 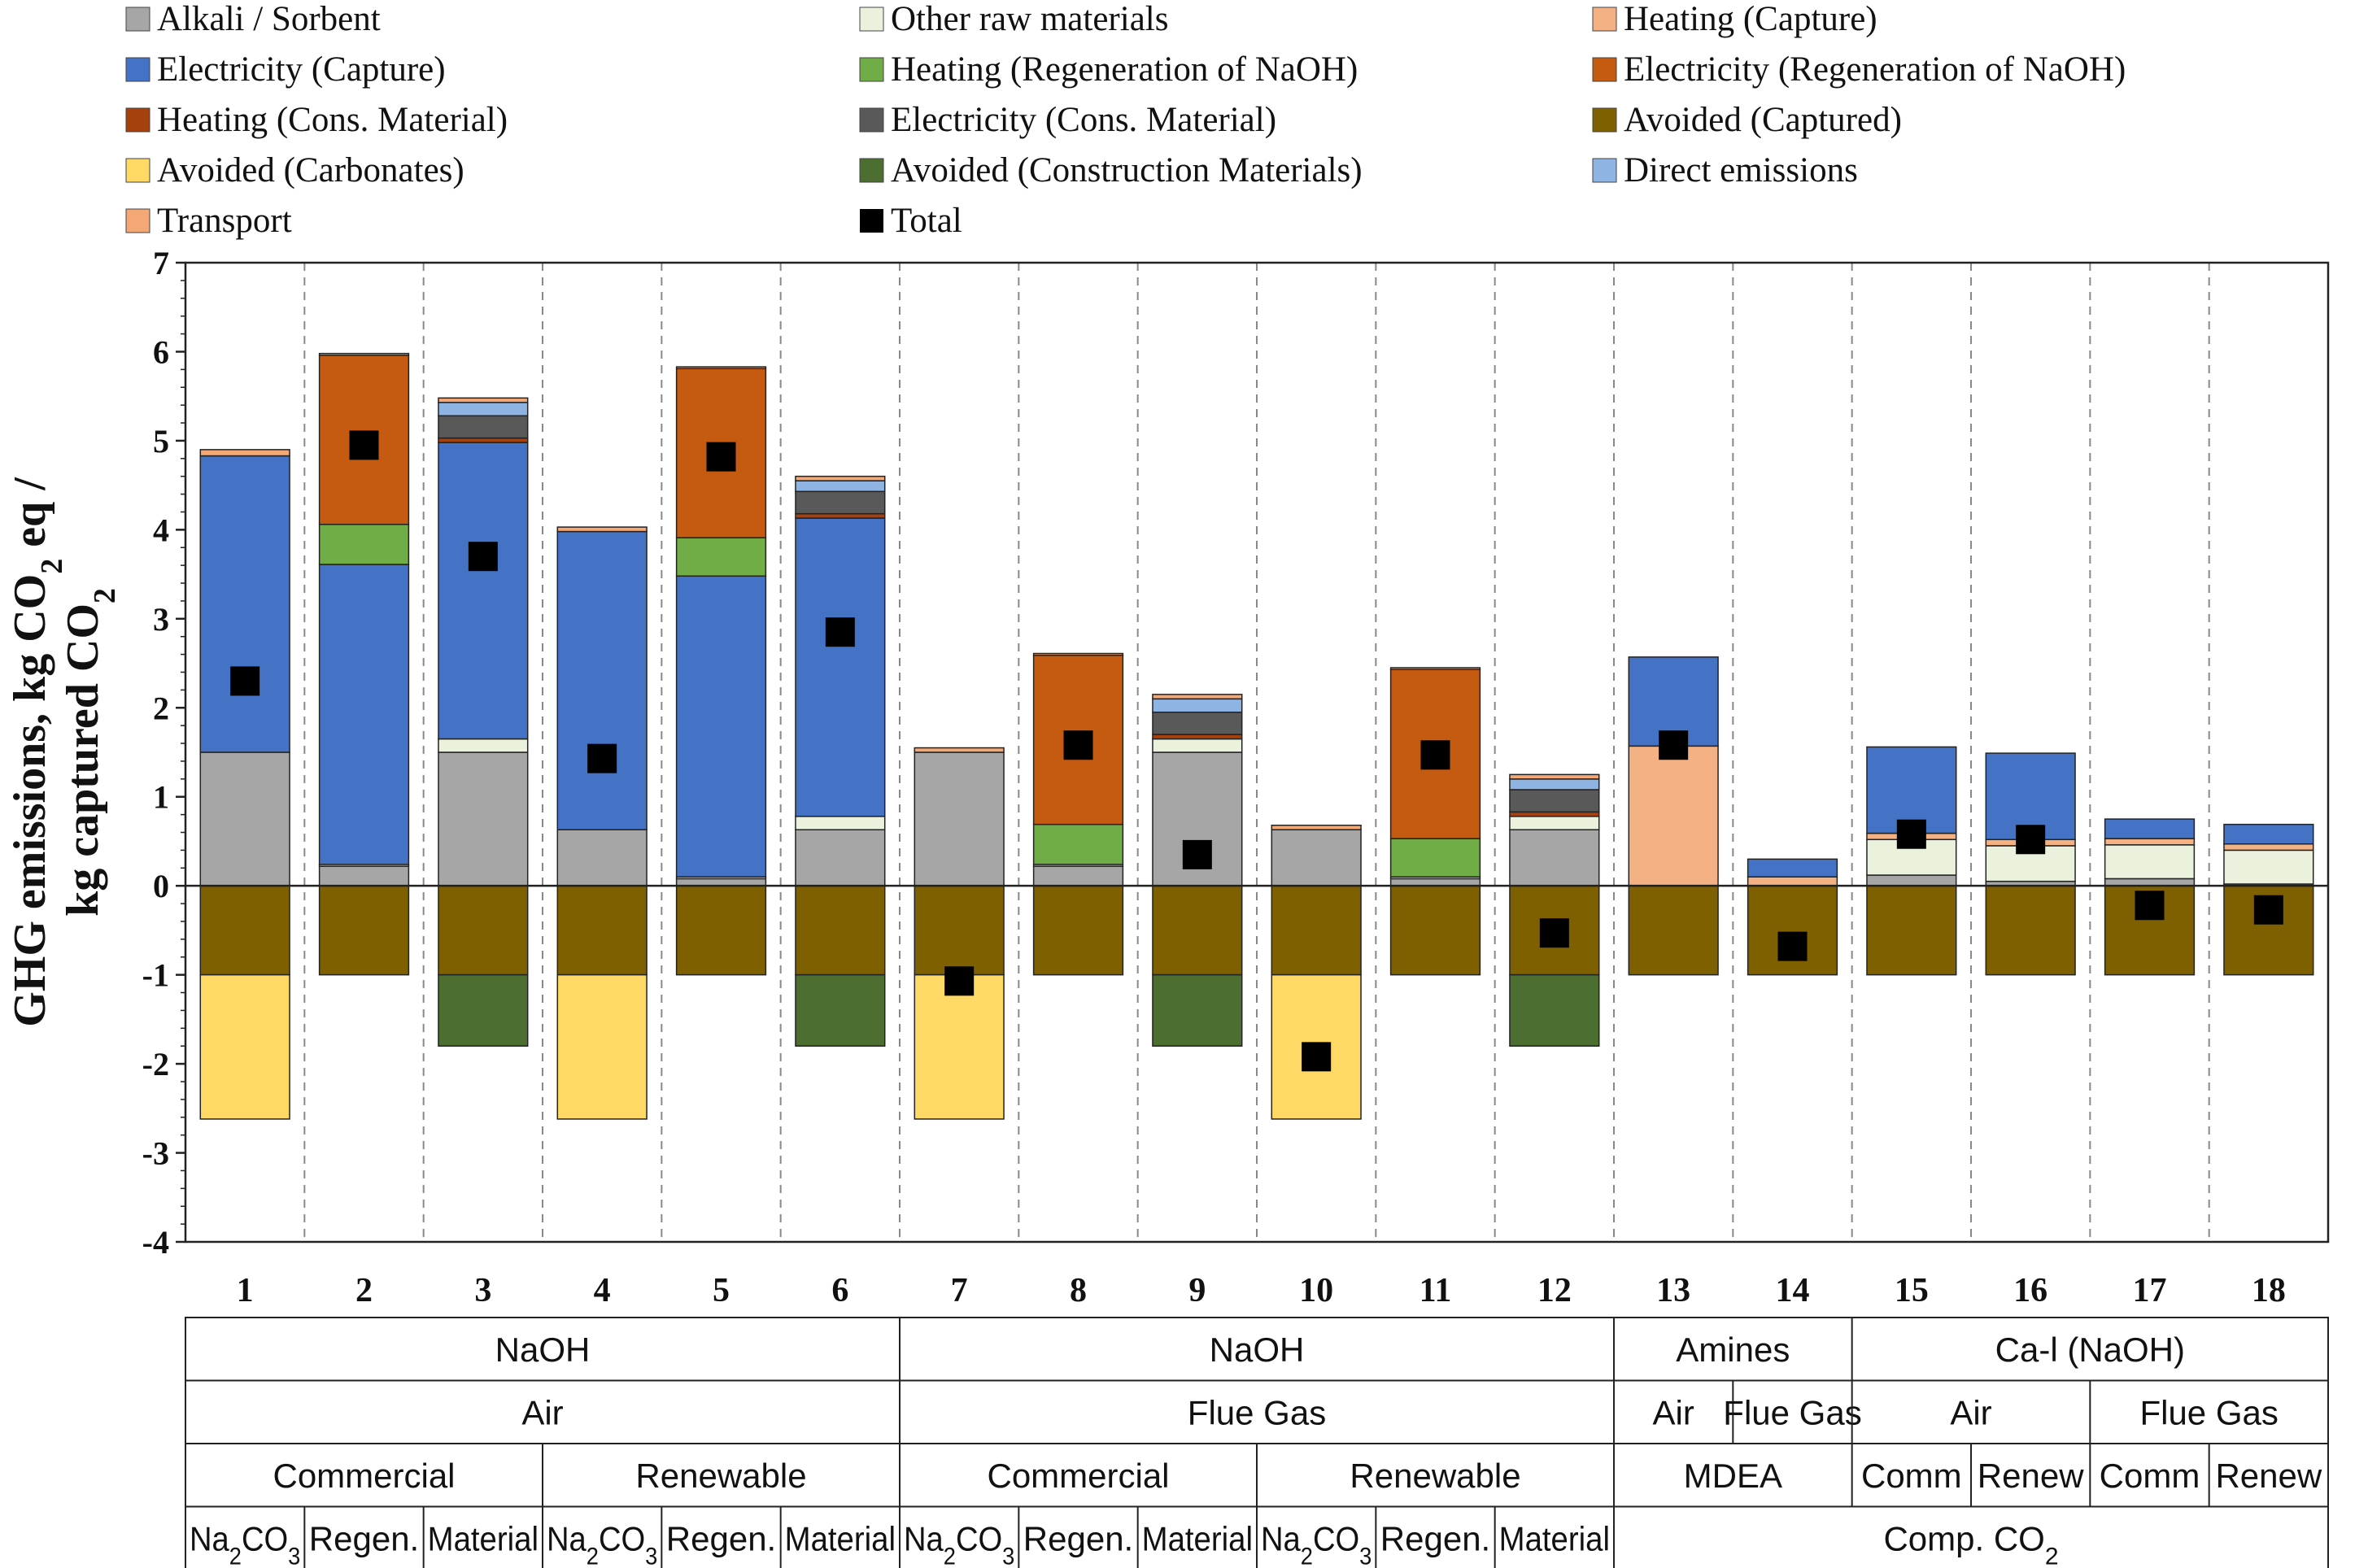 What do you see at coordinates (156, 1153) in the screenshot?
I see `y-tick-label: -3` at bounding box center [156, 1153].